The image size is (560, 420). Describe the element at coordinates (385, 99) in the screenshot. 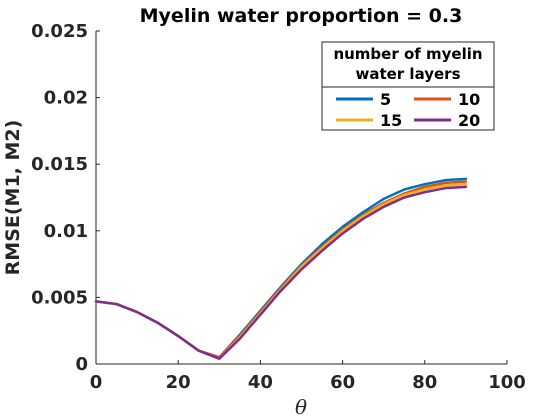

I see `legend-label-5: 5` at that location.